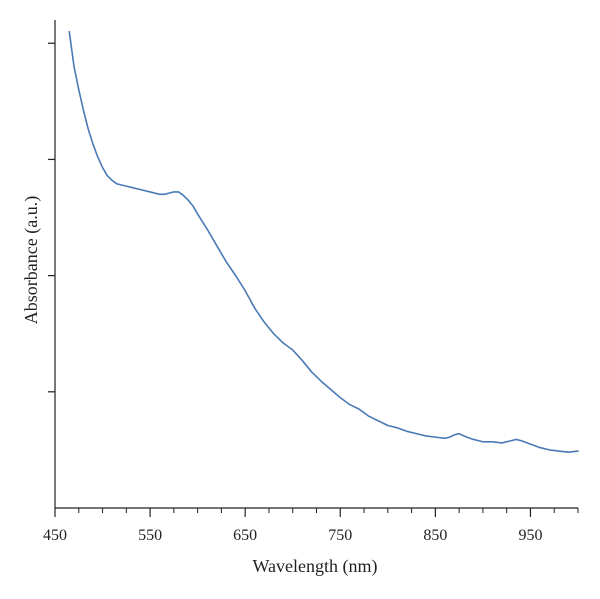 The height and width of the screenshot is (599, 600). What do you see at coordinates (340, 535) in the screenshot?
I see `x-tick-label: 750` at bounding box center [340, 535].